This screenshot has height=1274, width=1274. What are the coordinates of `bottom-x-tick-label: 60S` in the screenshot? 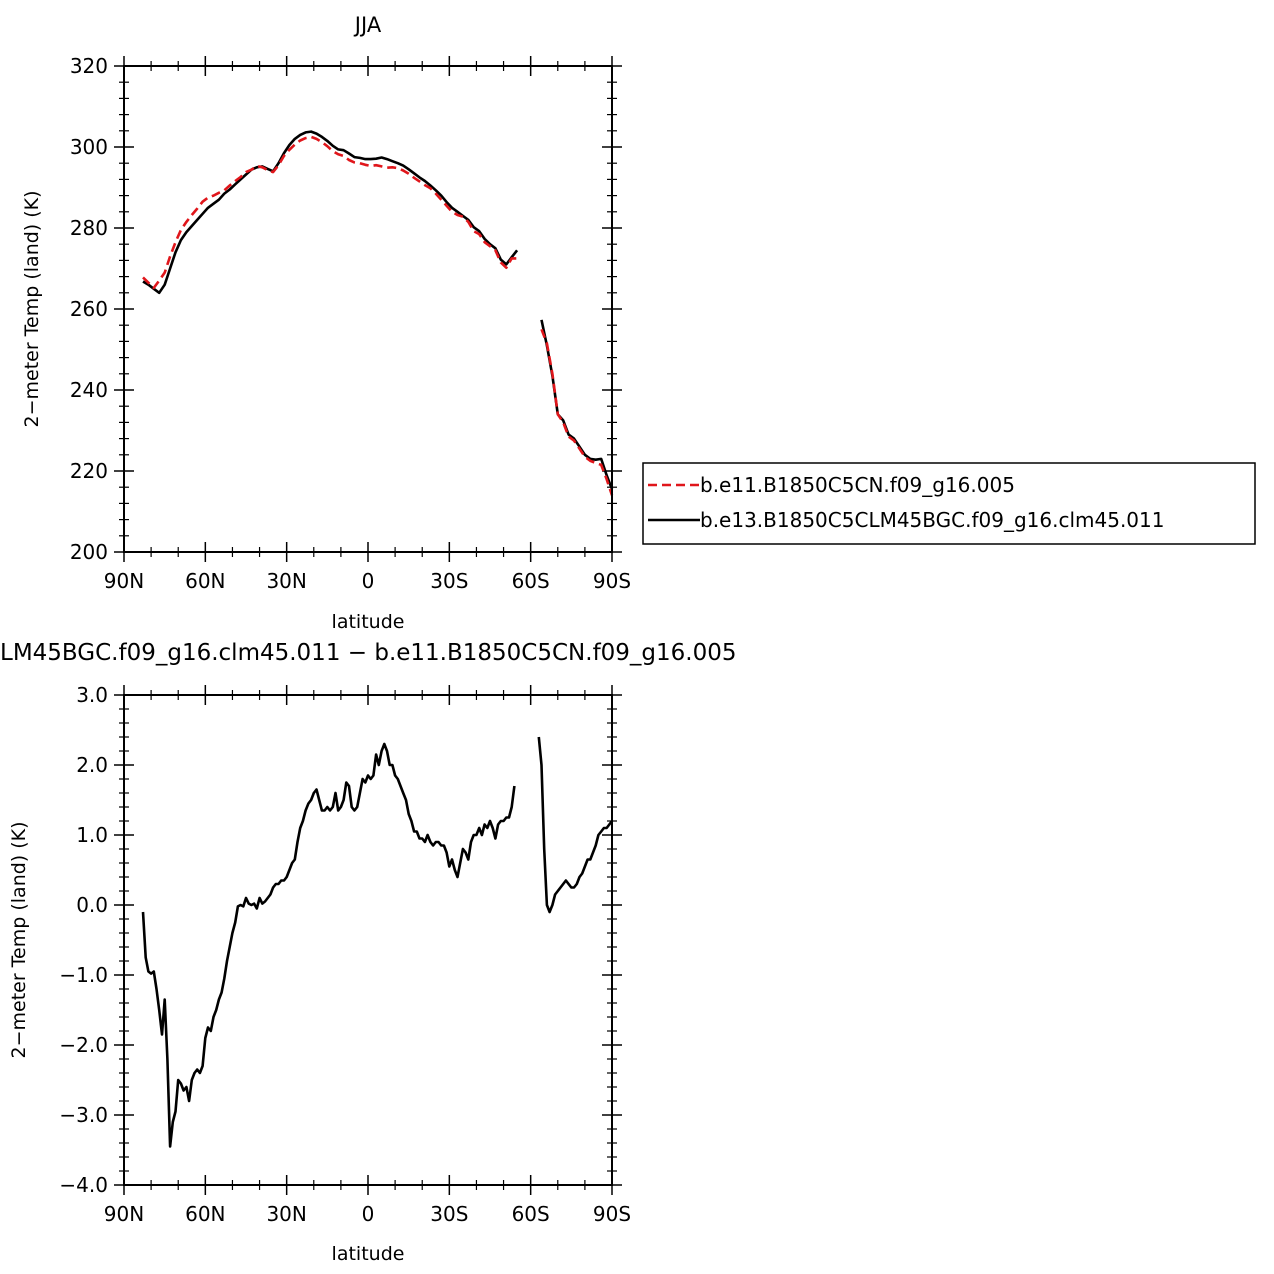 It's located at (531, 1214).